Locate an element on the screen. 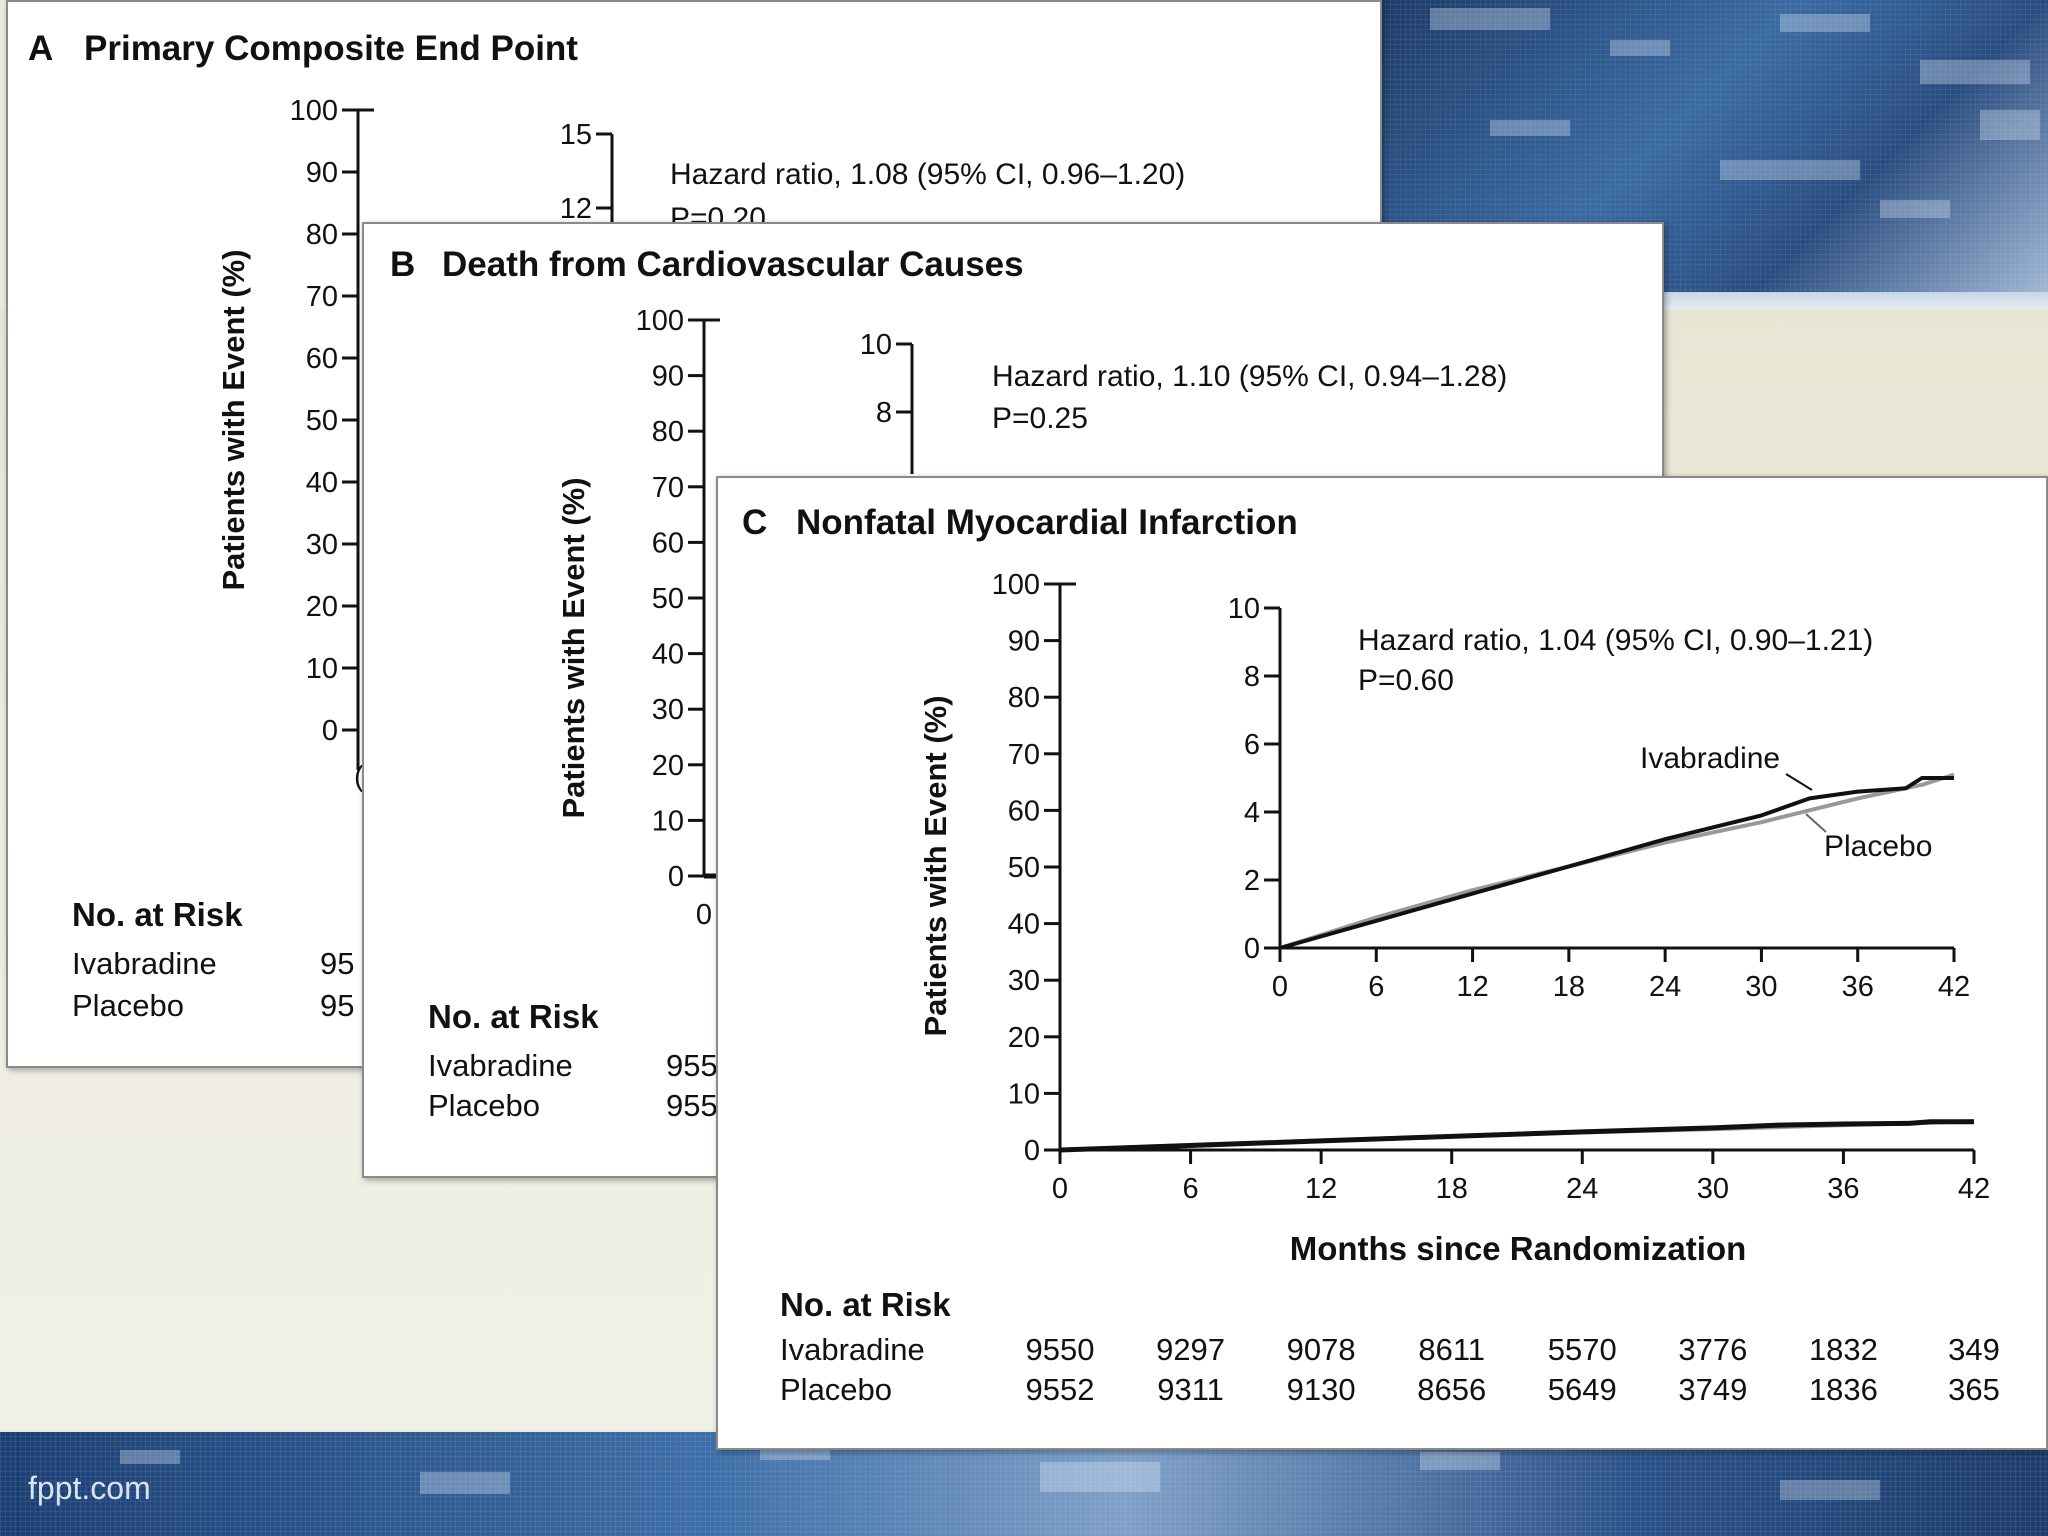  panel-c-risk-value-placebo-6: 9311 is located at coordinates (1190, 1389).